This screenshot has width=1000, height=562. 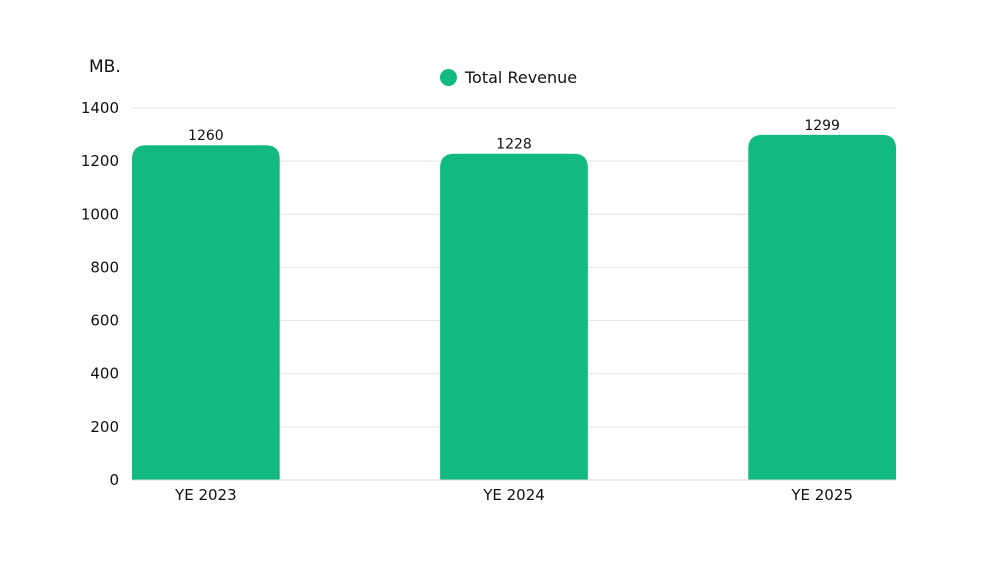 What do you see at coordinates (114, 480) in the screenshot?
I see `y-tick-label: 0` at bounding box center [114, 480].